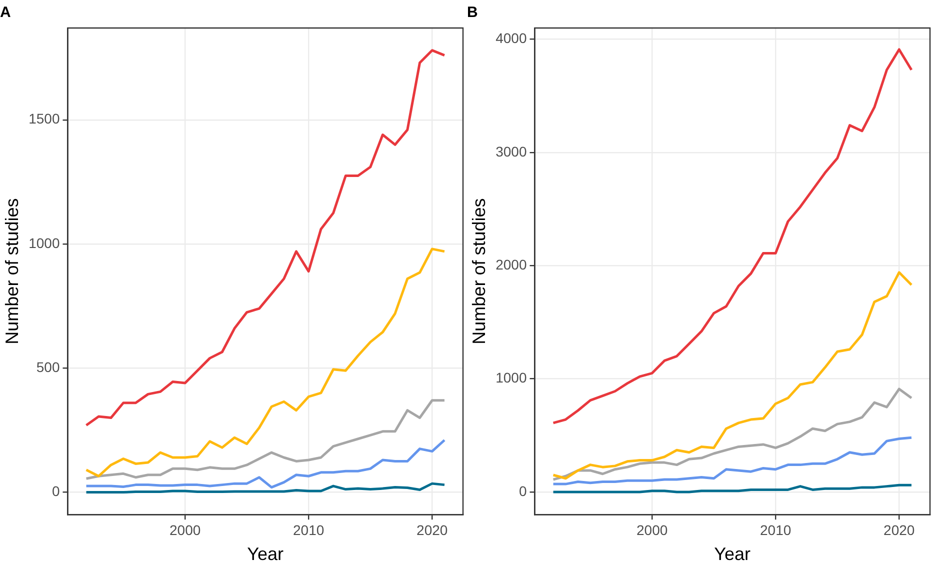 The height and width of the screenshot is (572, 935). I want to click on y-tick-label: 2000, so click(511, 264).